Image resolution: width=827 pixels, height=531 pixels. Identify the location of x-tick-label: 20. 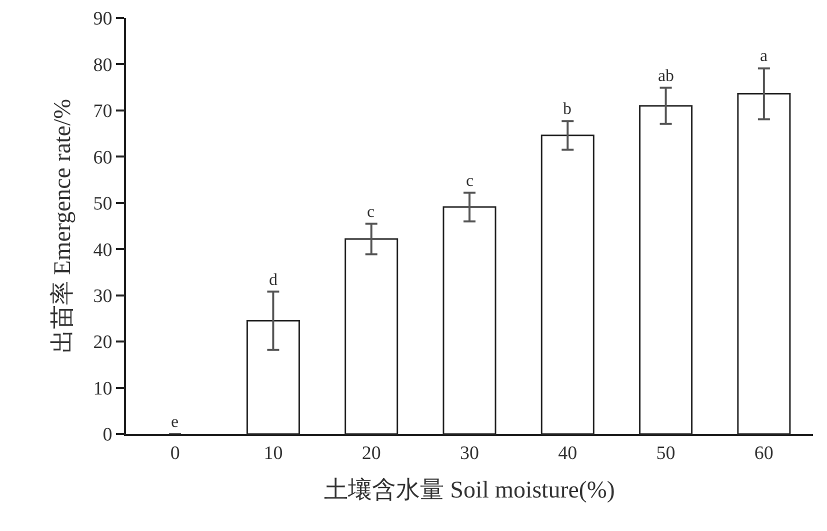
(371, 453).